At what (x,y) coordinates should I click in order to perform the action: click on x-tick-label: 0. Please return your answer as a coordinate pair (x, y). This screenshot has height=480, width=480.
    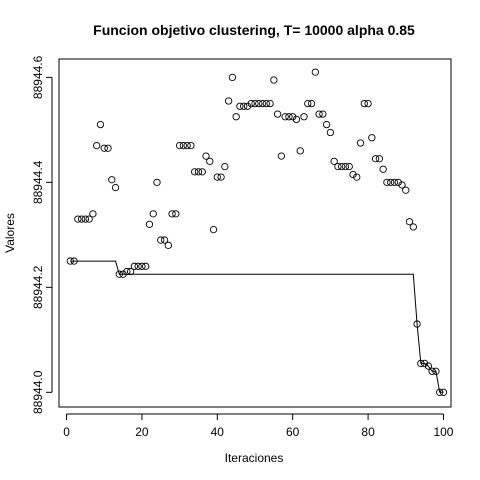
    Looking at the image, I should click on (66, 432).